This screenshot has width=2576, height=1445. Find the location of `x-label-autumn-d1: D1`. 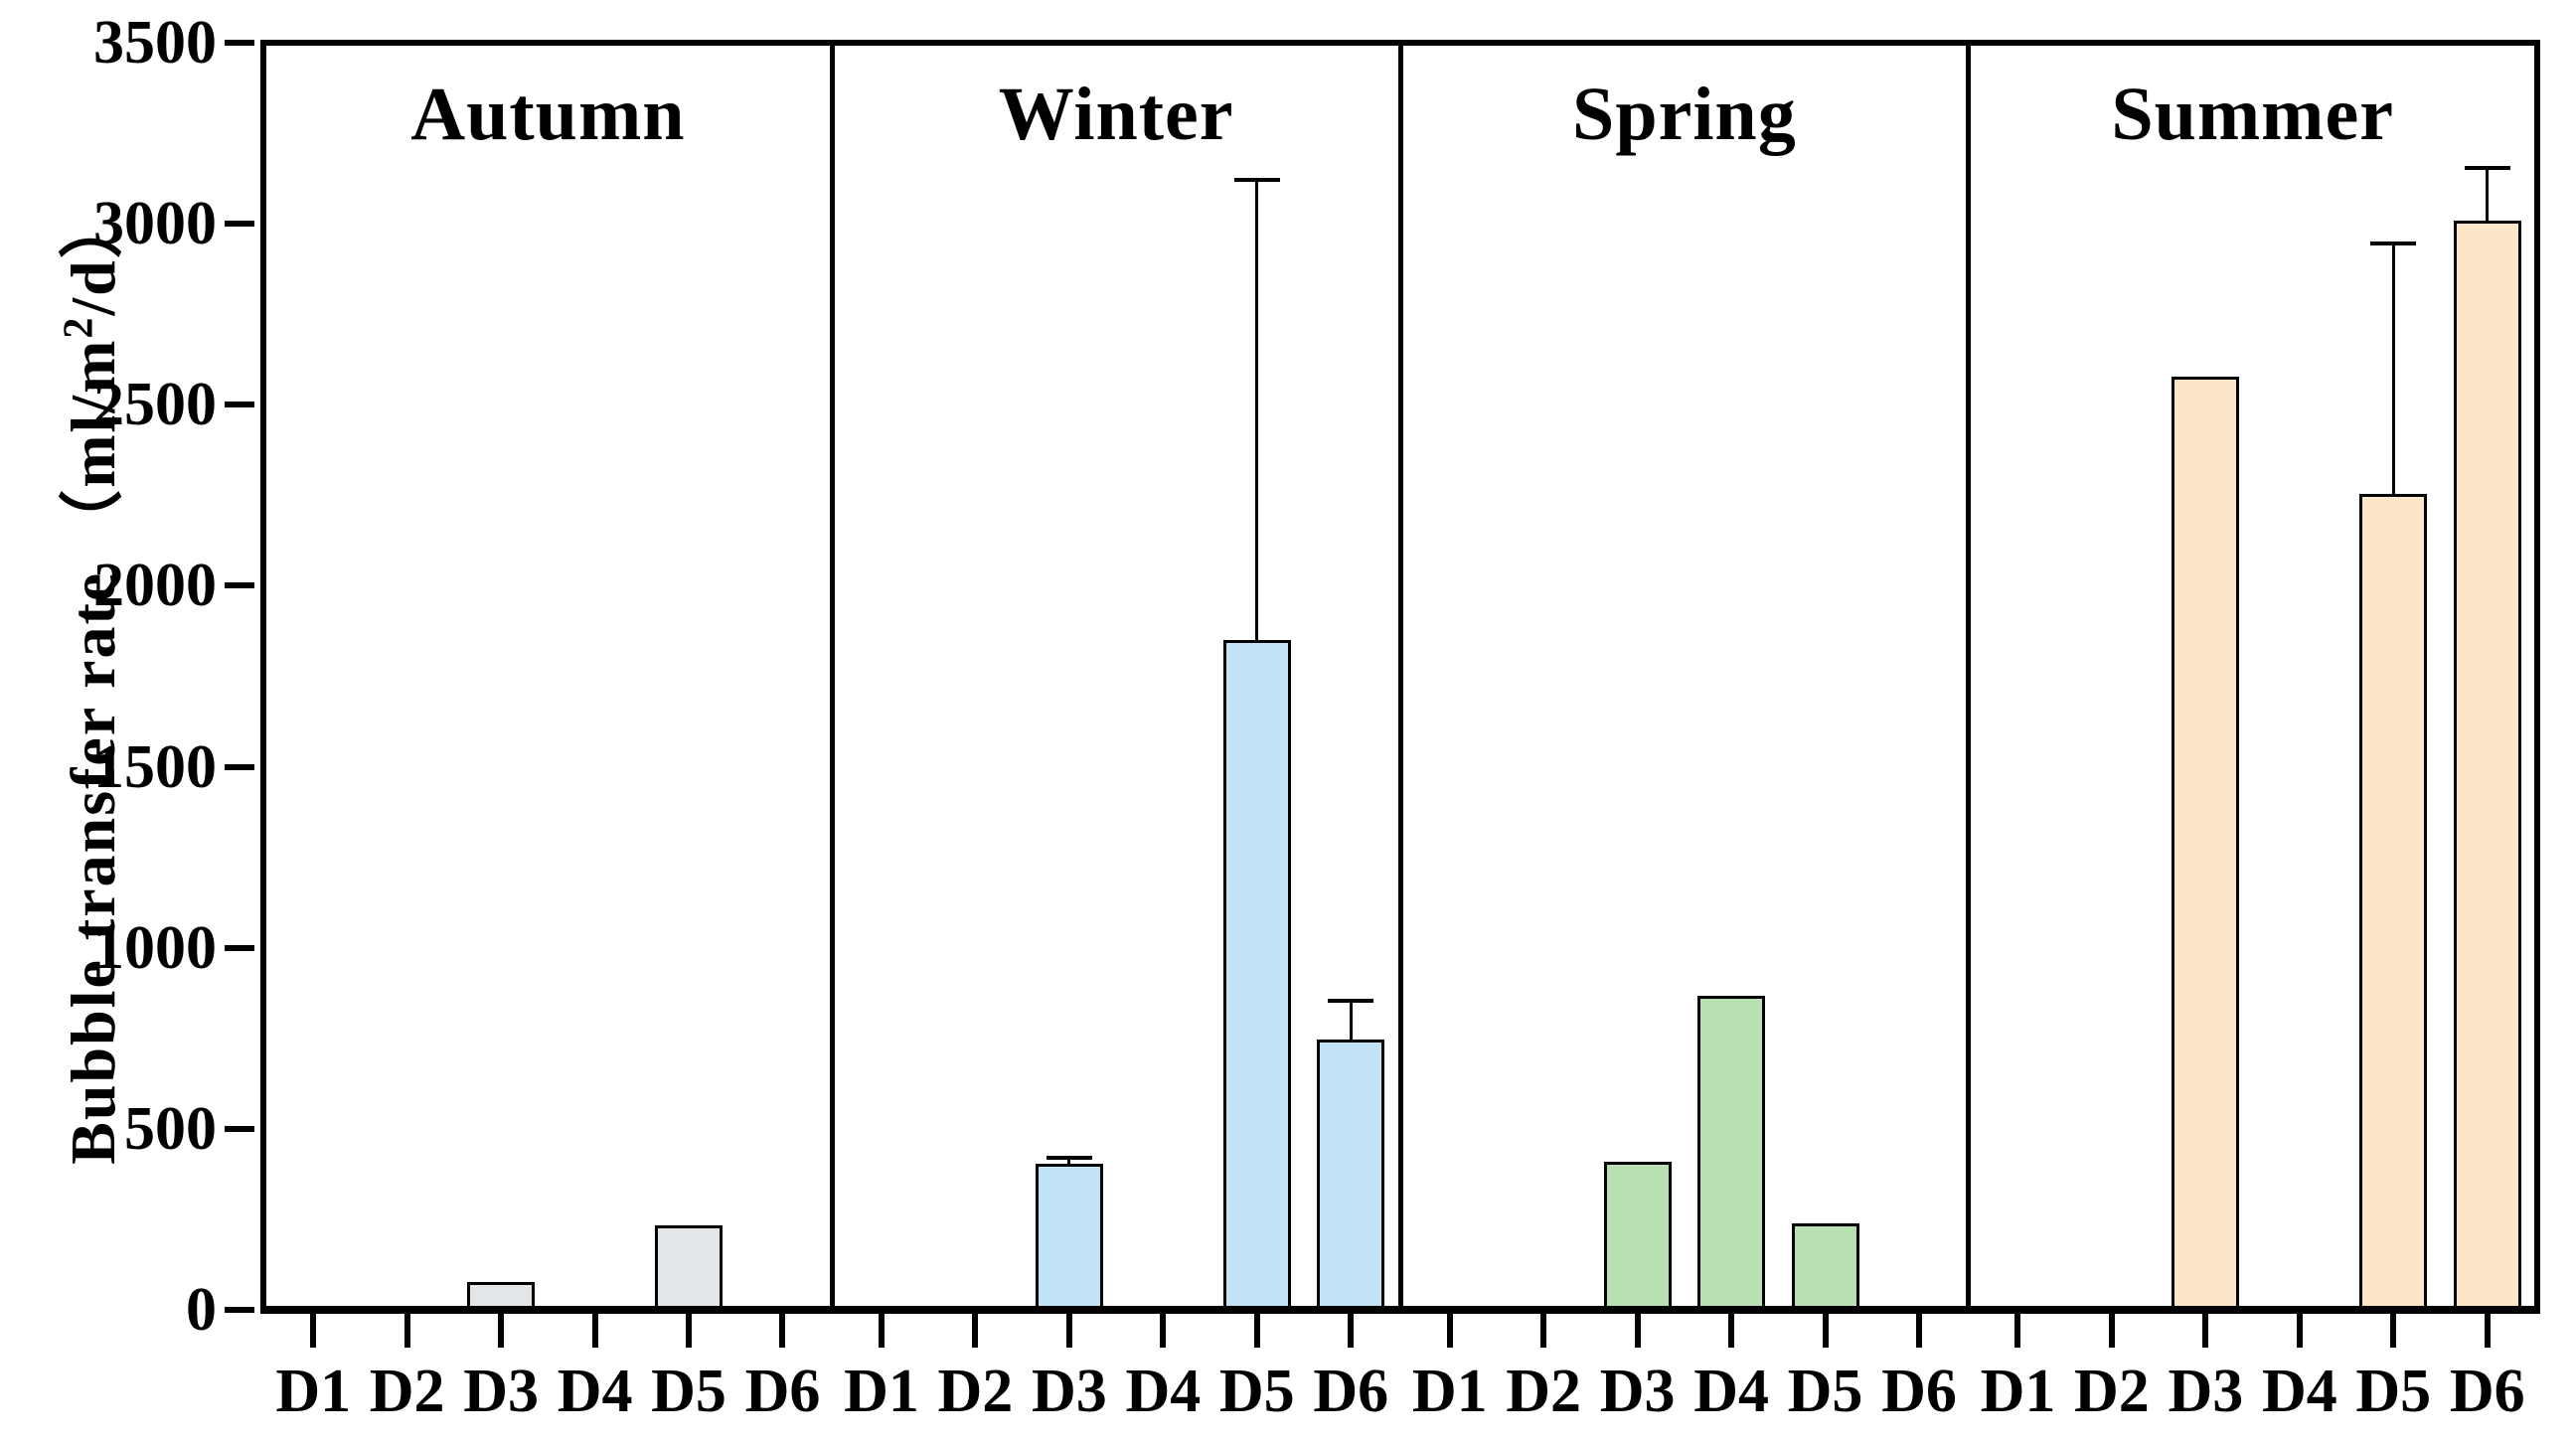

x-label-autumn-d1: D1 is located at coordinates (313, 1391).